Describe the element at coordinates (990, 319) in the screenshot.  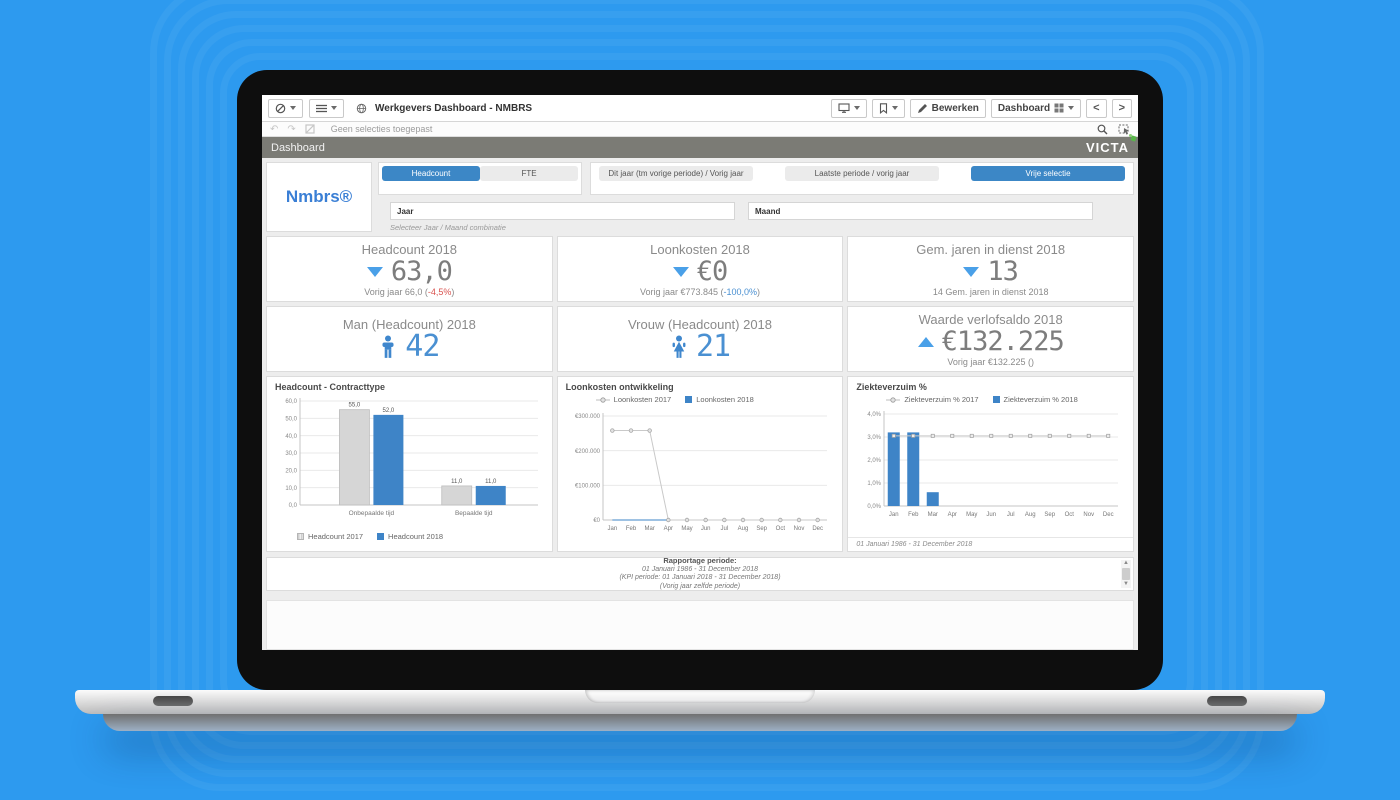
I see `kpi-title: Waarde verlofsaldo 2018` at that location.